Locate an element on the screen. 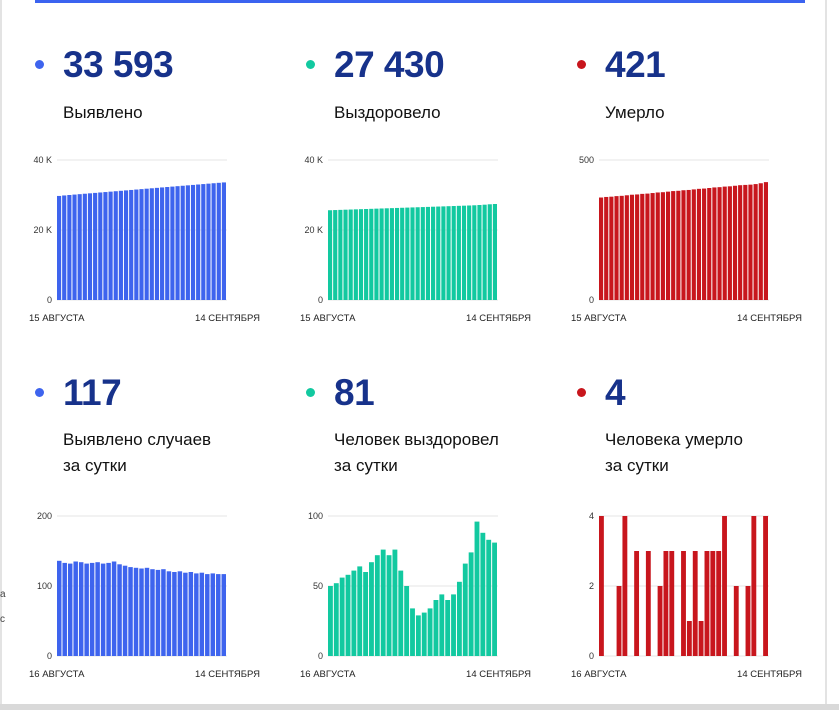 This screenshot has width=839, height=713. stray-text-1: а is located at coordinates (3, 594).